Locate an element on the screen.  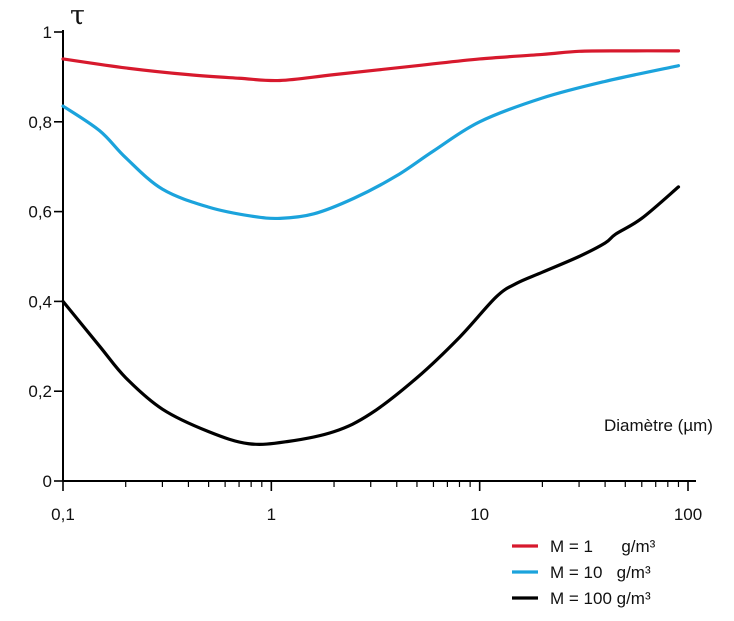
y-tick-label: 0,8 is located at coordinates (40, 122).